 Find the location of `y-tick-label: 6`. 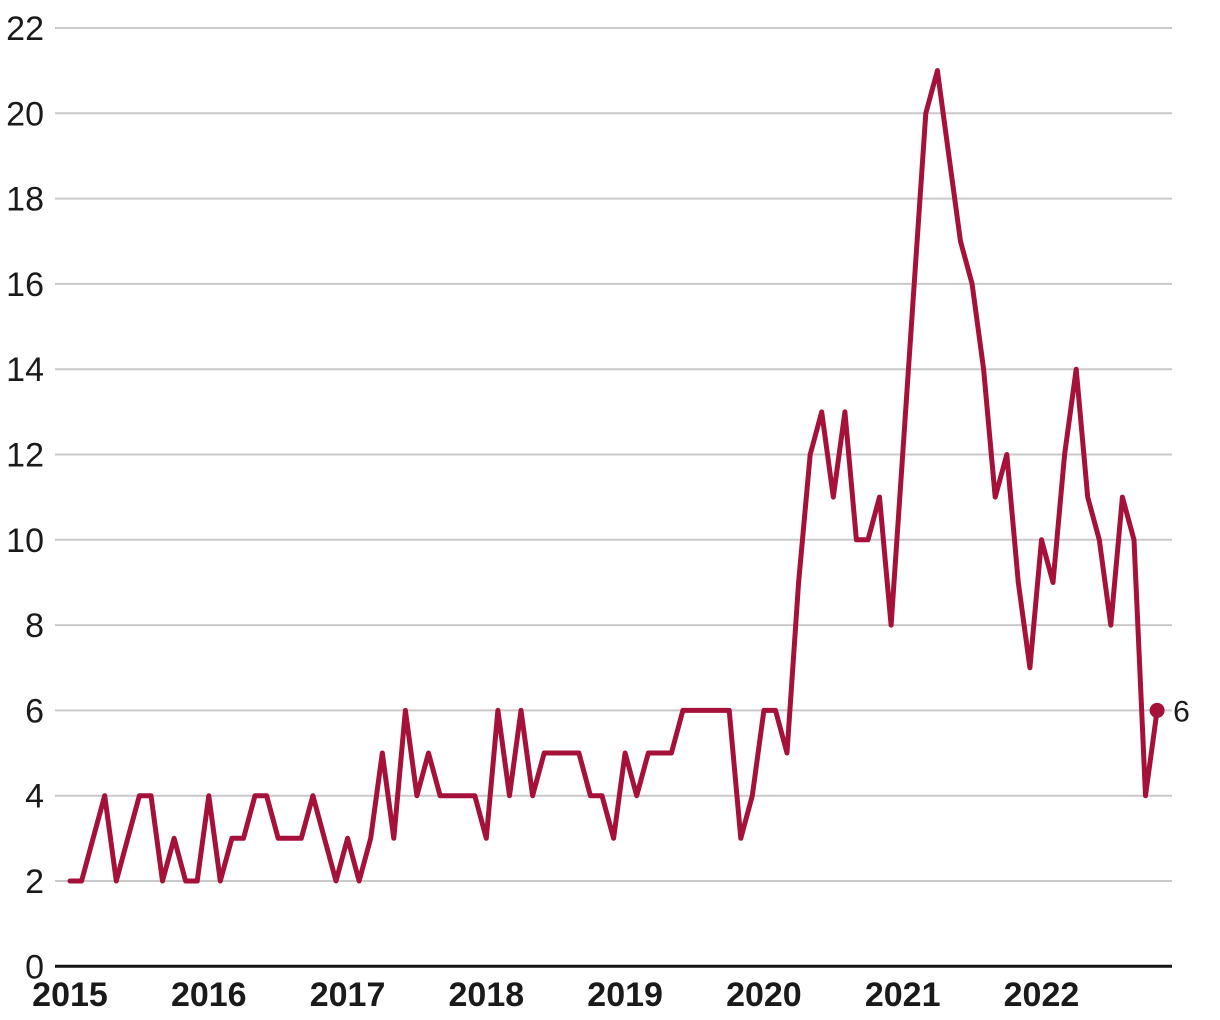

y-tick-label: 6 is located at coordinates (34, 711).